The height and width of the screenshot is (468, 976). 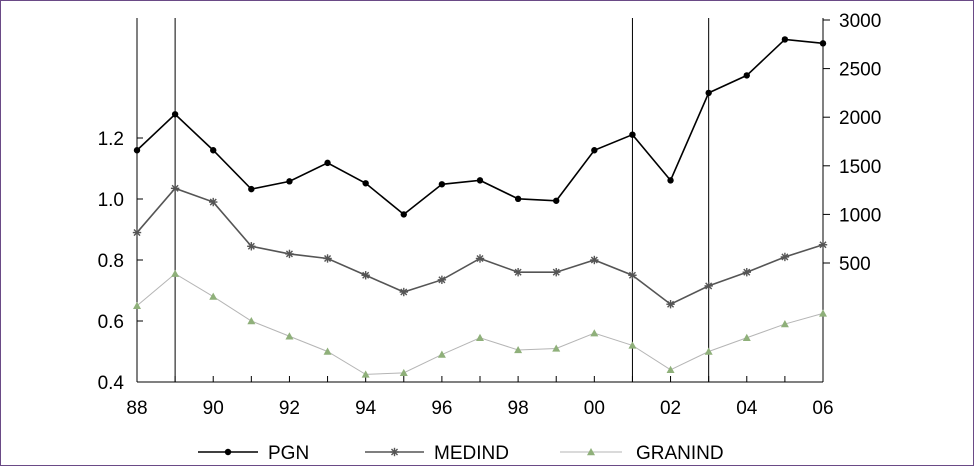 I want to click on right-tick-label-1500: 1500, so click(x=860, y=167).